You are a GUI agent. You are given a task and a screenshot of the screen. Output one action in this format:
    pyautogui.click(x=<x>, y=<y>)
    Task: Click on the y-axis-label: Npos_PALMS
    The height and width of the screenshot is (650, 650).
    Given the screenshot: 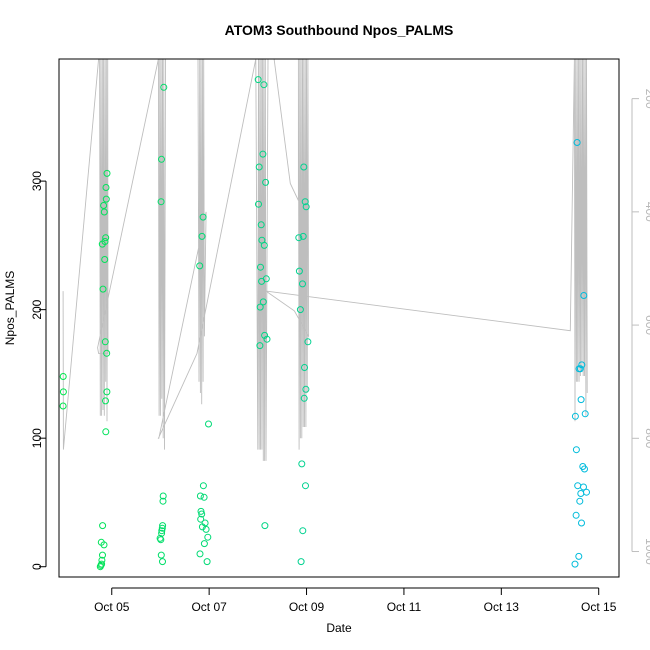 What is the action you would take?
    pyautogui.click(x=10, y=308)
    